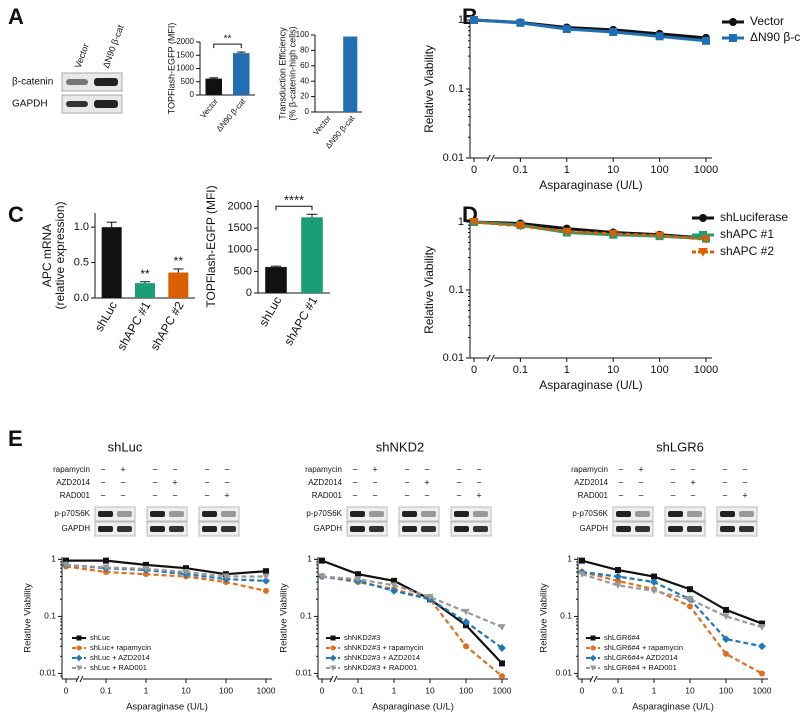 The image size is (800, 716). What do you see at coordinates (659, 370) in the screenshot?
I see `x-tick-label: 100` at bounding box center [659, 370].